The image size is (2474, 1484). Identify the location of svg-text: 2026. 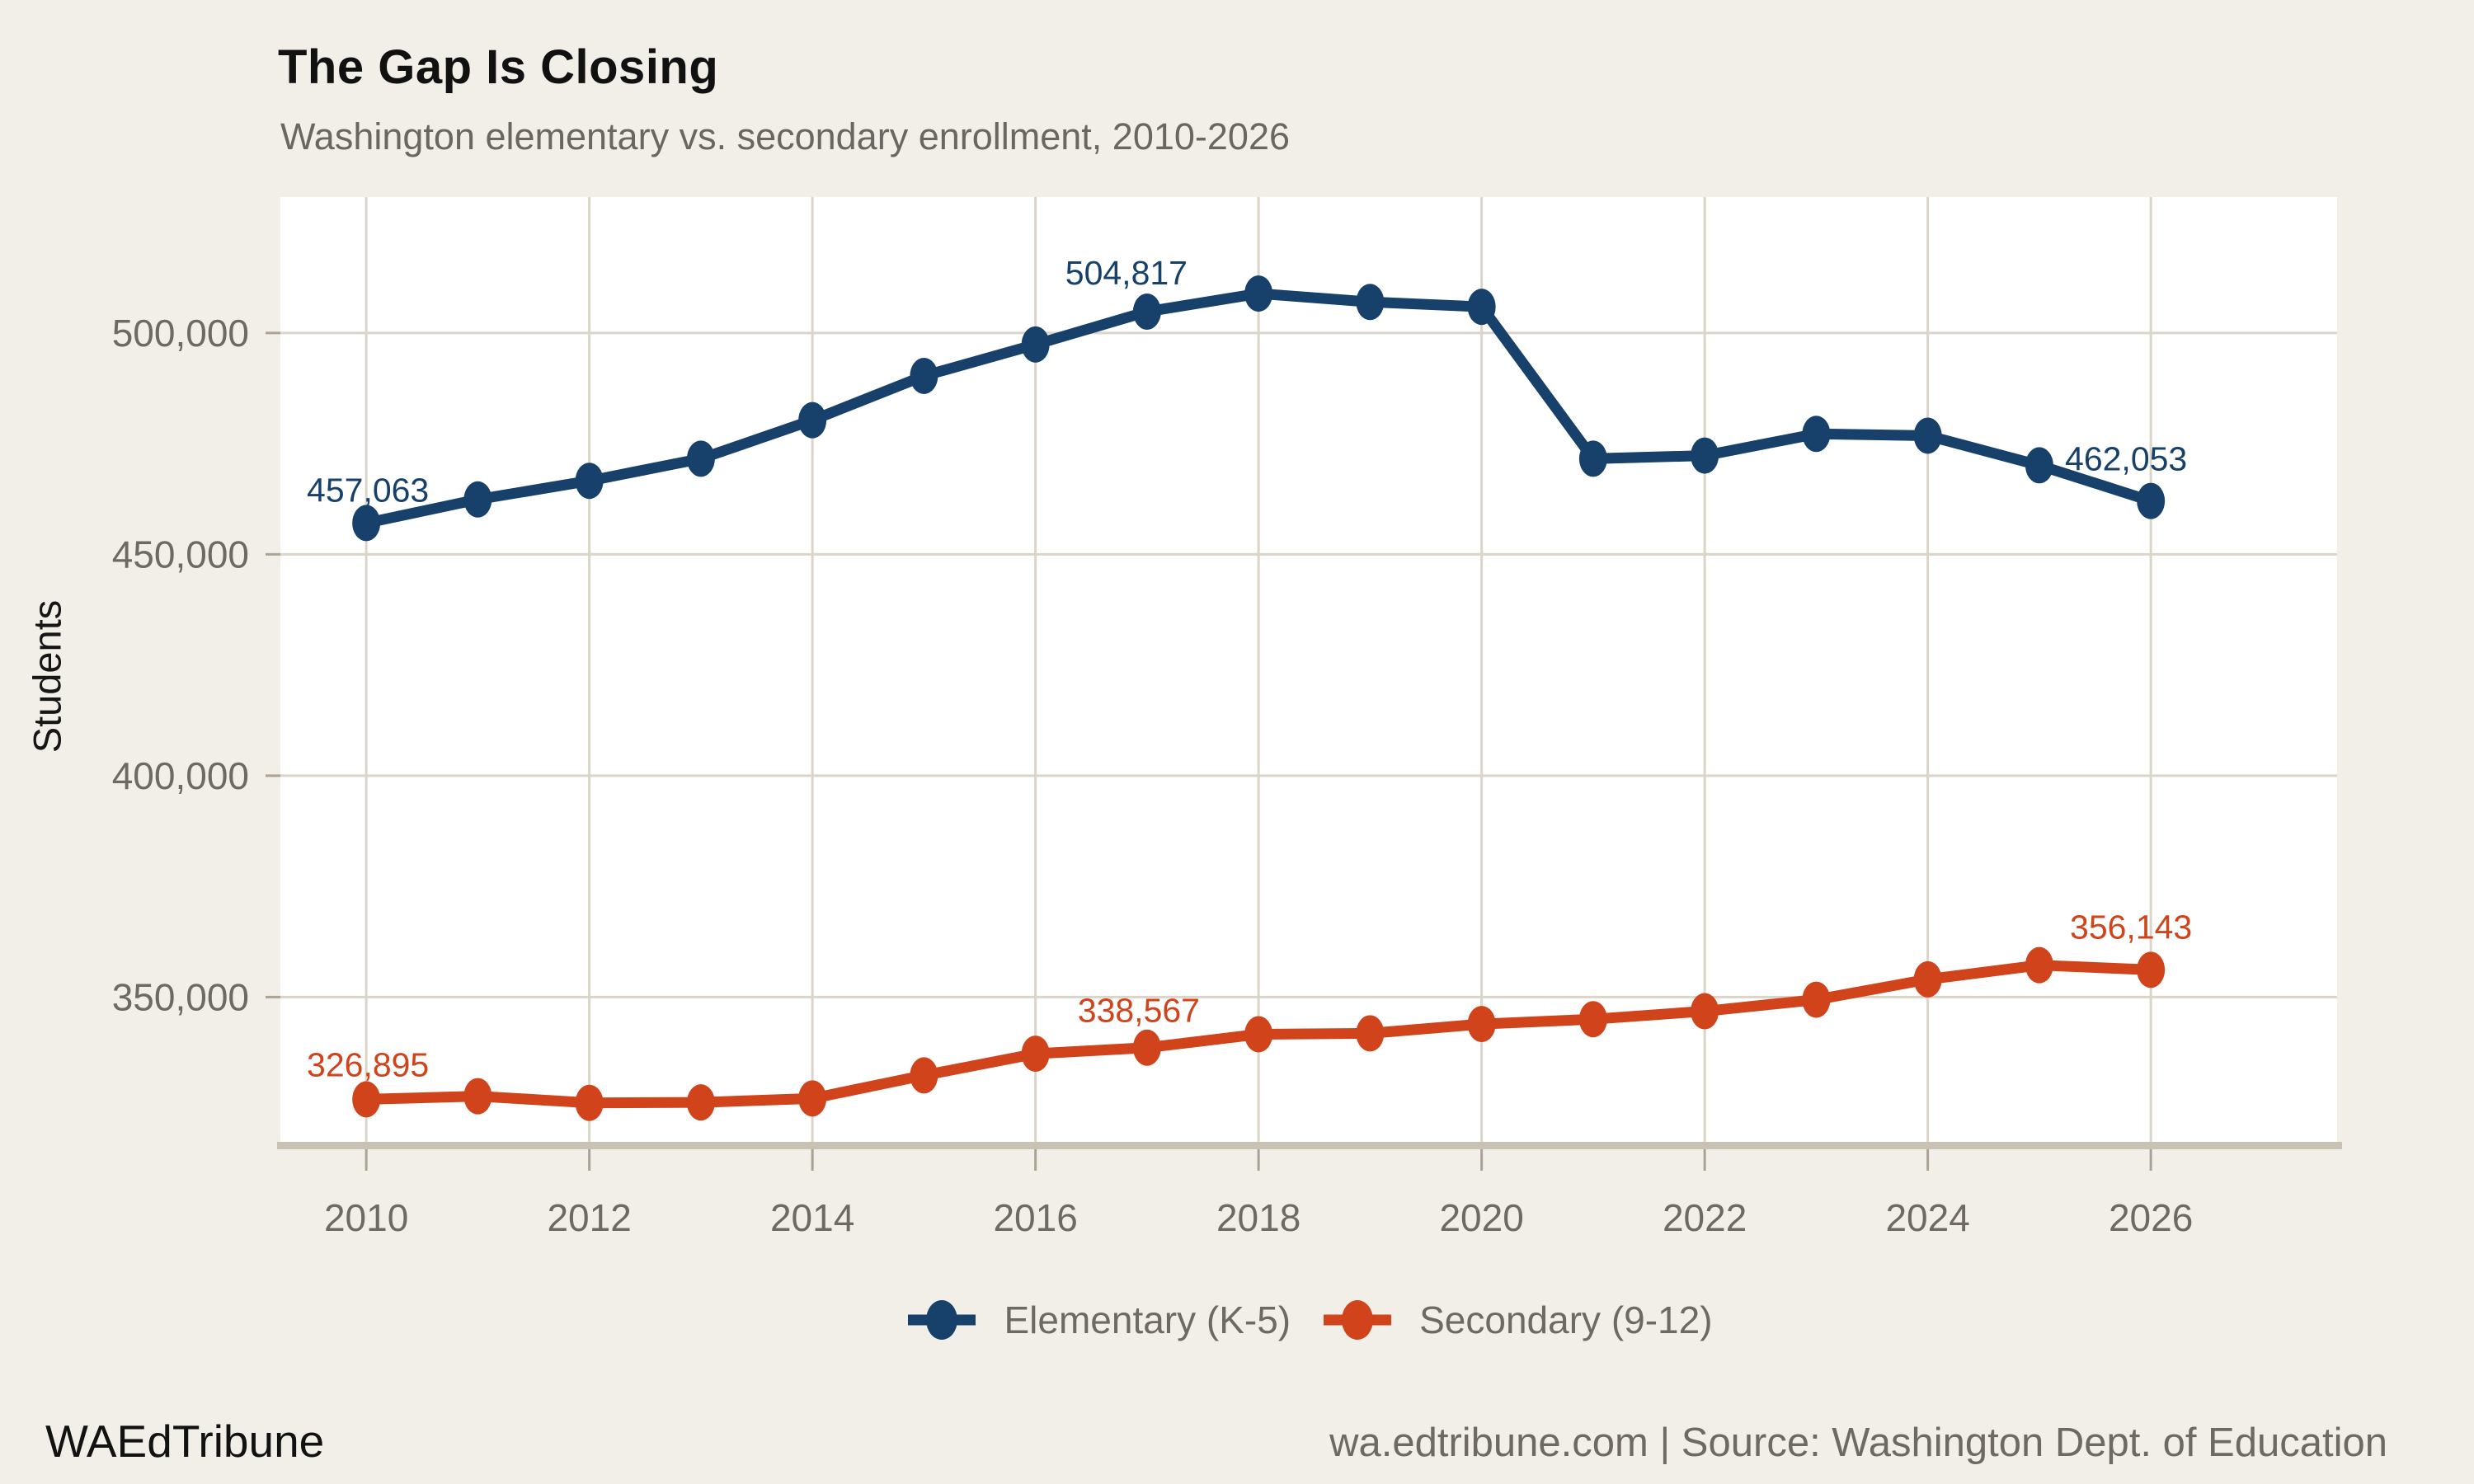
(2151, 1217).